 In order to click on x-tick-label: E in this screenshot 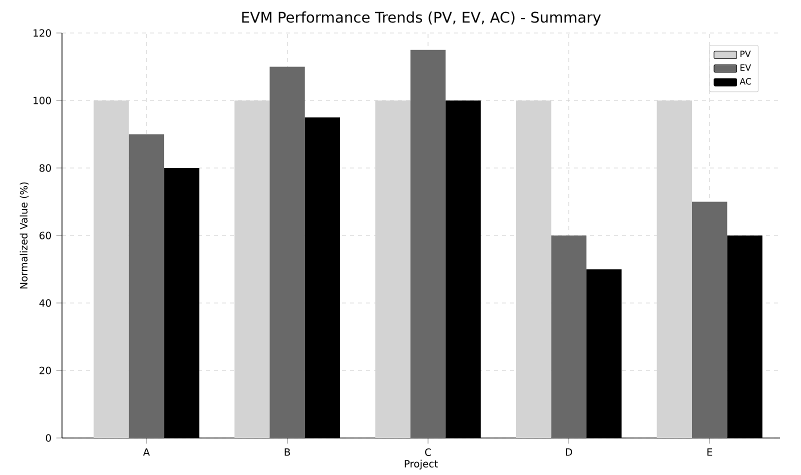, I will do `click(709, 452)`.